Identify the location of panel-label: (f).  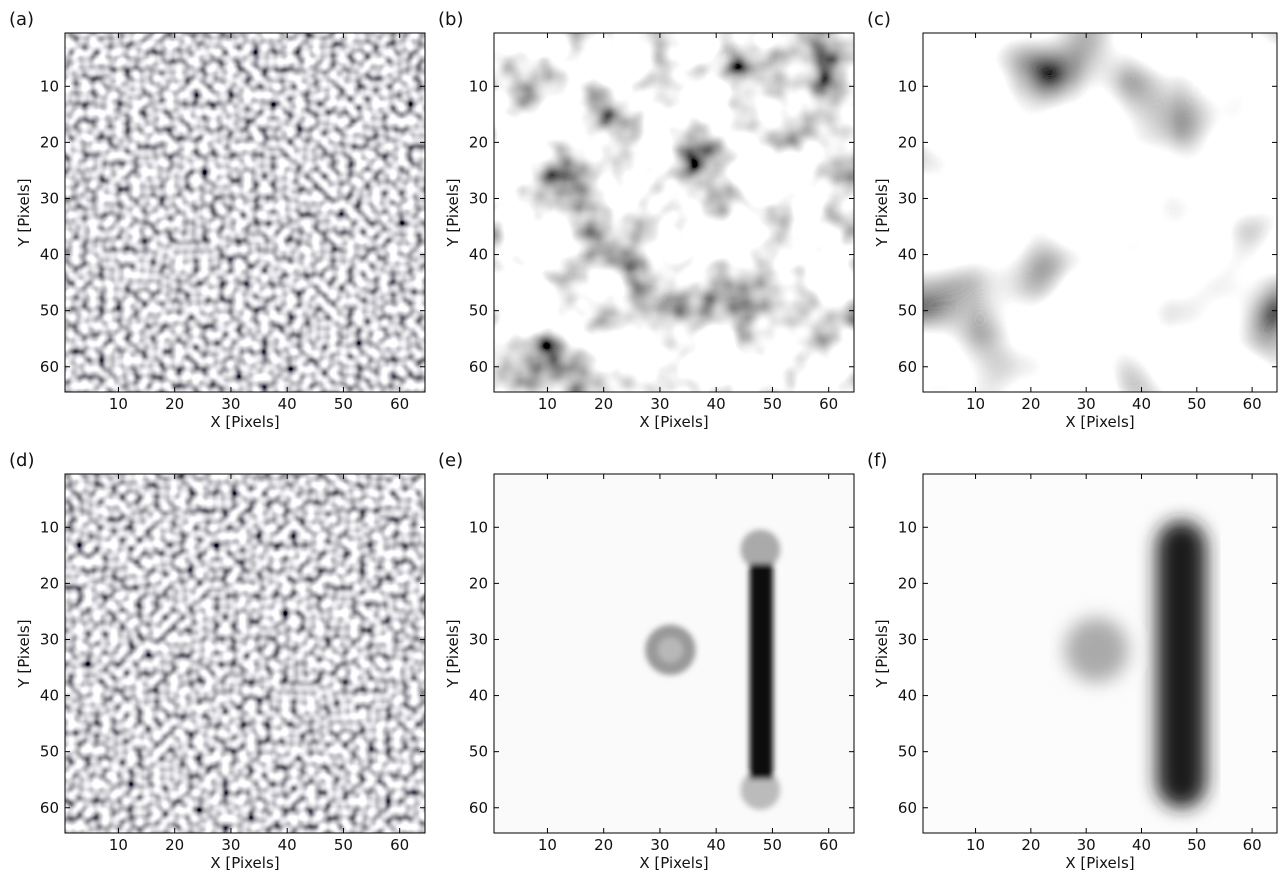
(877, 460).